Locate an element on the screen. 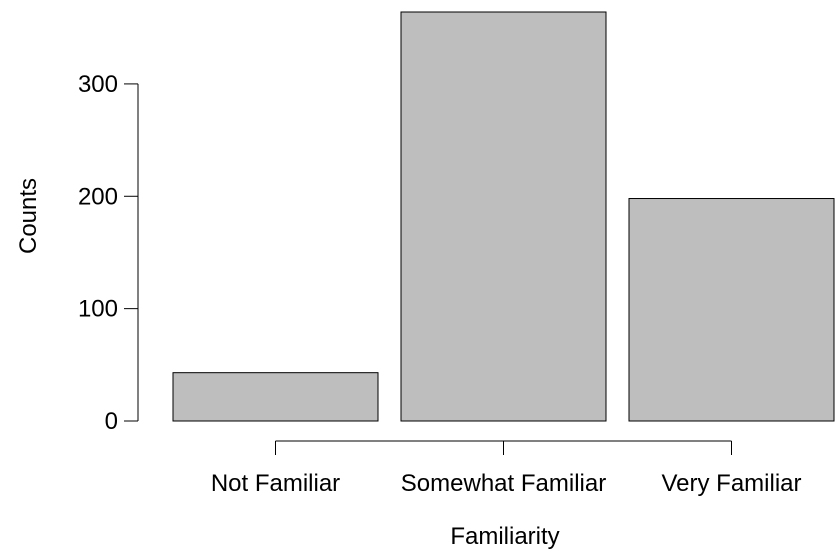 This screenshot has height=554, width=836. x-tick-label: Not Familiar is located at coordinates (275, 483).